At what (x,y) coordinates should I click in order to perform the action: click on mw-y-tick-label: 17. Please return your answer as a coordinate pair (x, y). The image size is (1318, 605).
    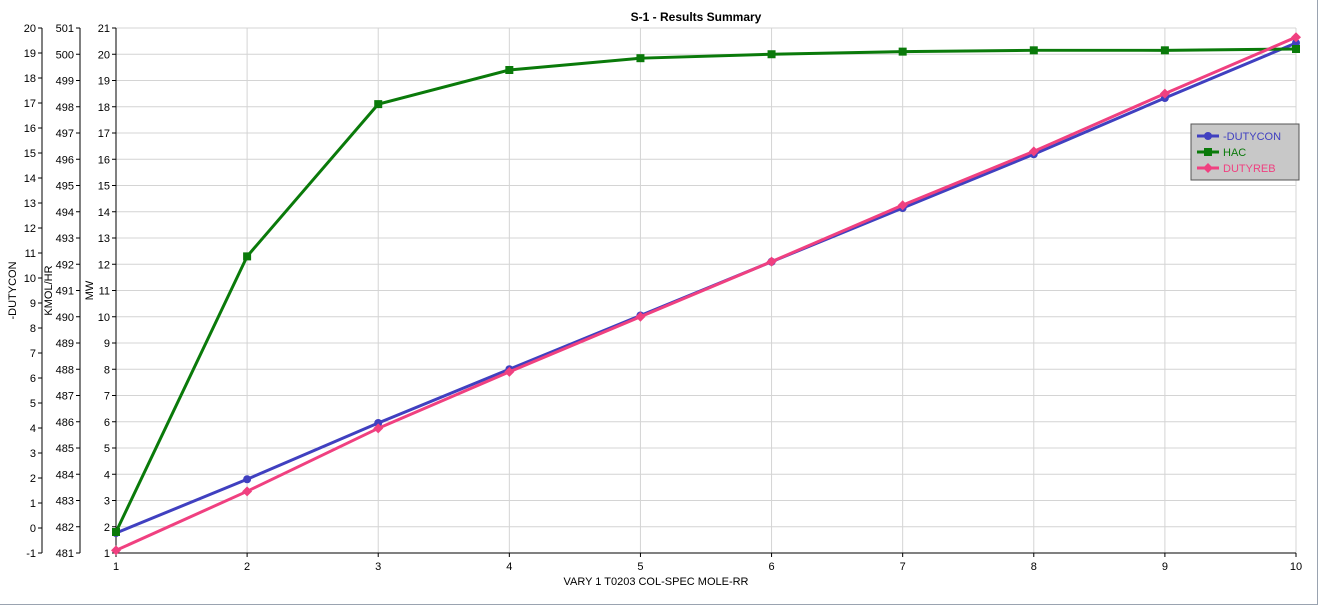
    Looking at the image, I should click on (104, 134).